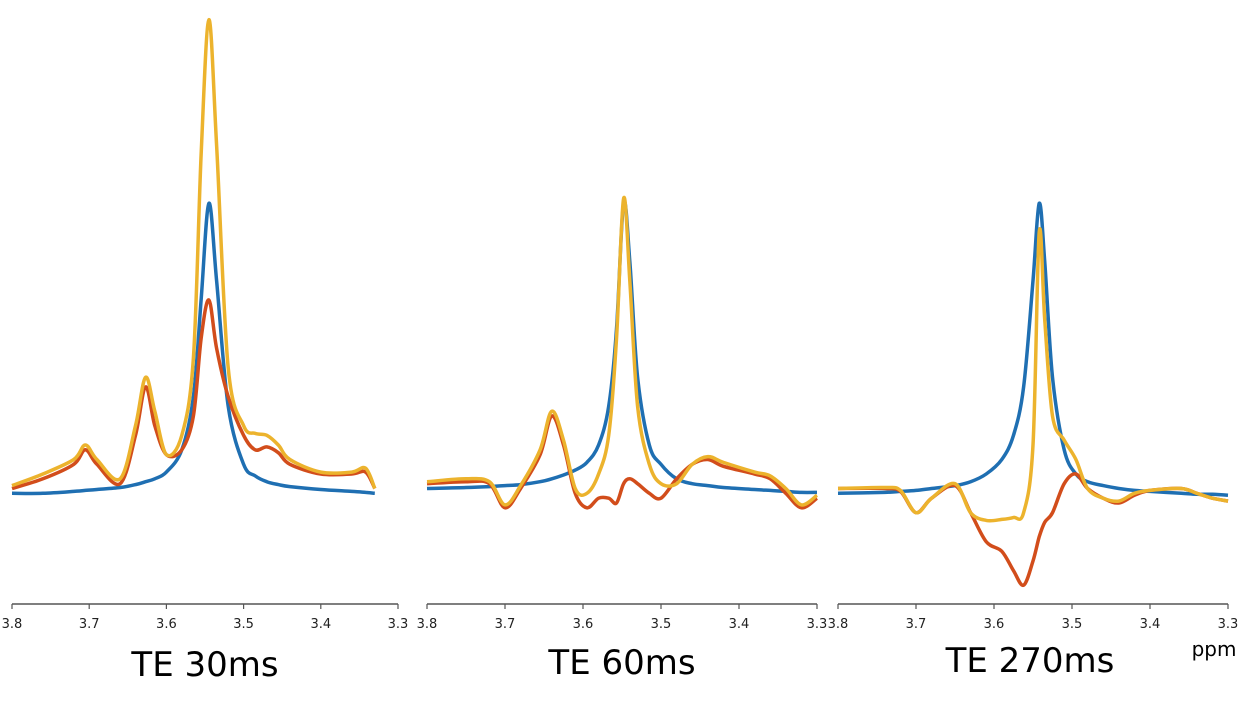 The width and height of the screenshot is (1260, 712). I want to click on panel-te-60ms-x-tick-label: 3.8, so click(427, 624).